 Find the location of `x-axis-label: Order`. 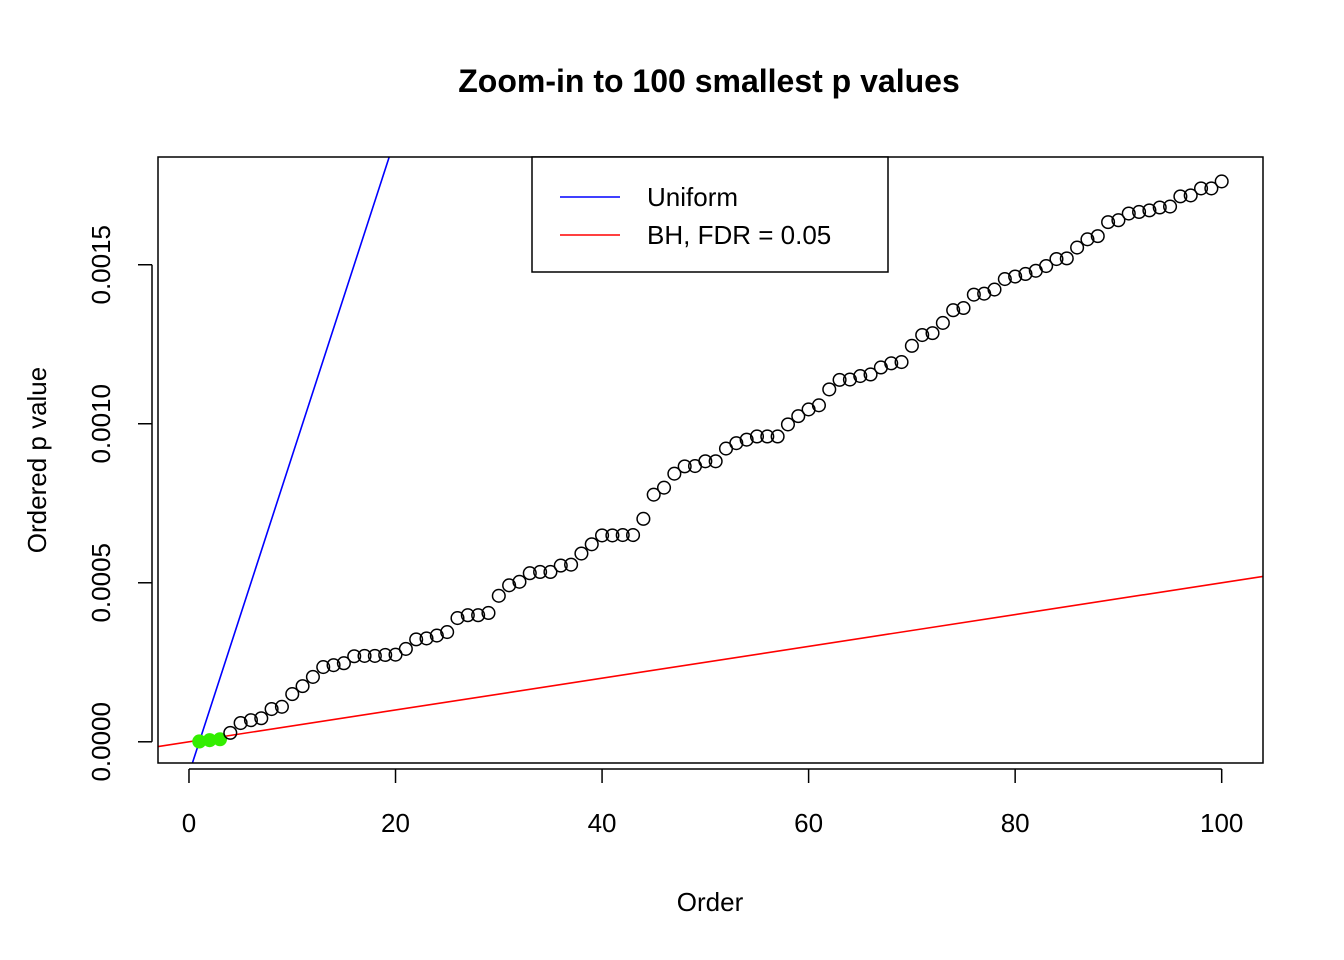

x-axis-label: Order is located at coordinates (710, 902).